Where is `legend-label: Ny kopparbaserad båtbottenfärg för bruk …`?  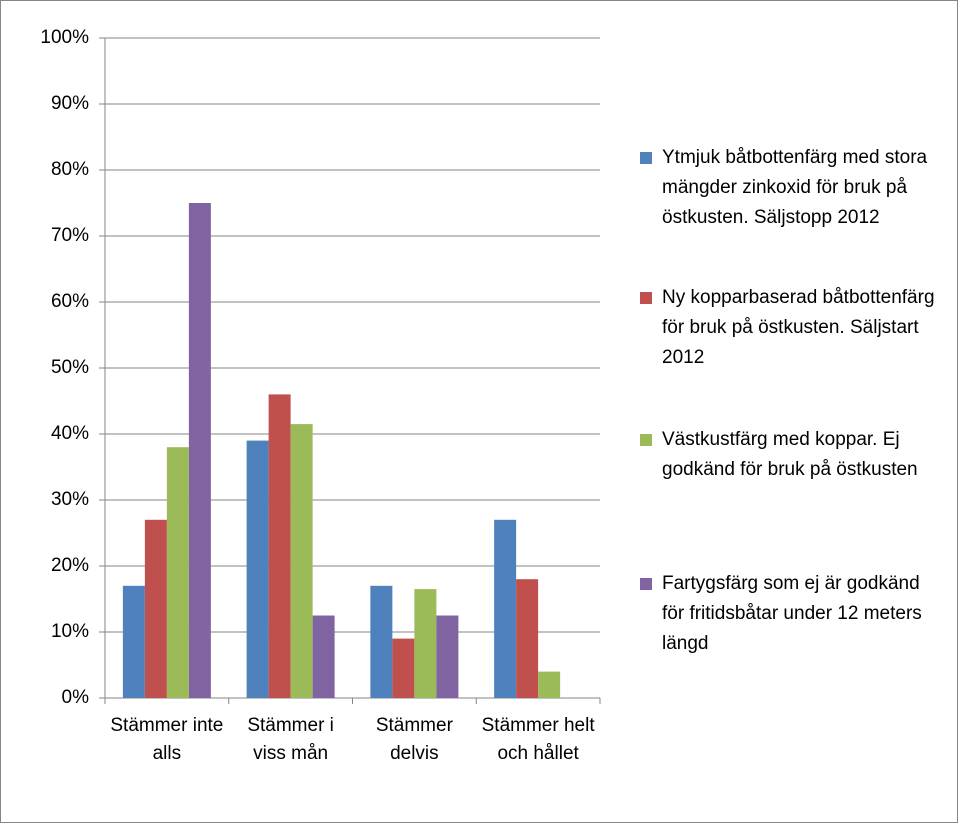 legend-label: Ny kopparbaserad båtbottenfärg för bruk … is located at coordinates (798, 327).